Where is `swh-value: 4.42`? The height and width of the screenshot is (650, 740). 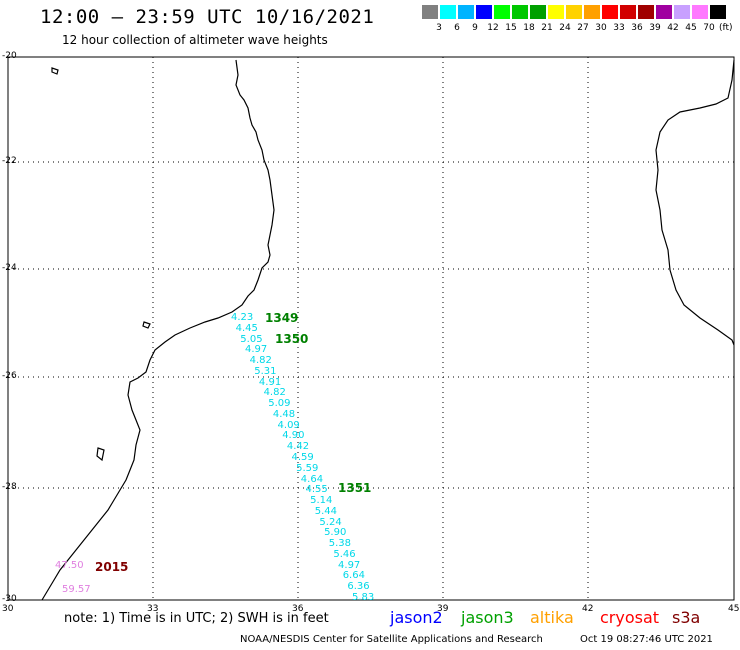
swh-value: 4.42 is located at coordinates (298, 447).